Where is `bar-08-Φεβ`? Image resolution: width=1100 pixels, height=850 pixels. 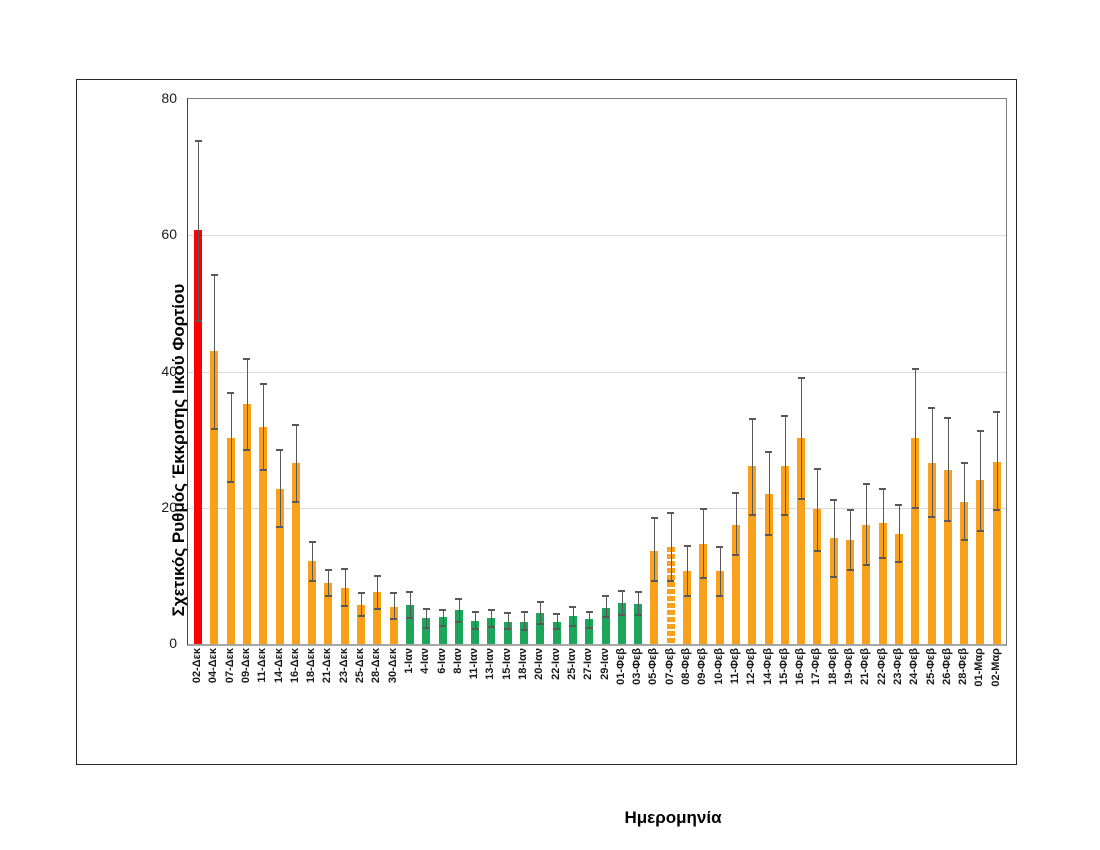
bar-08-Φεβ is located at coordinates (687, 607).